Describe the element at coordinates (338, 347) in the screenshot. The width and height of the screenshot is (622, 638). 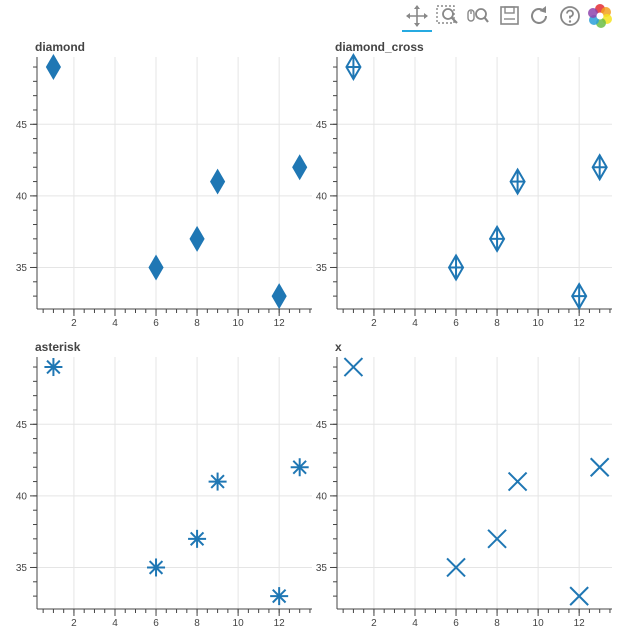
I see `chart-title: x` at that location.